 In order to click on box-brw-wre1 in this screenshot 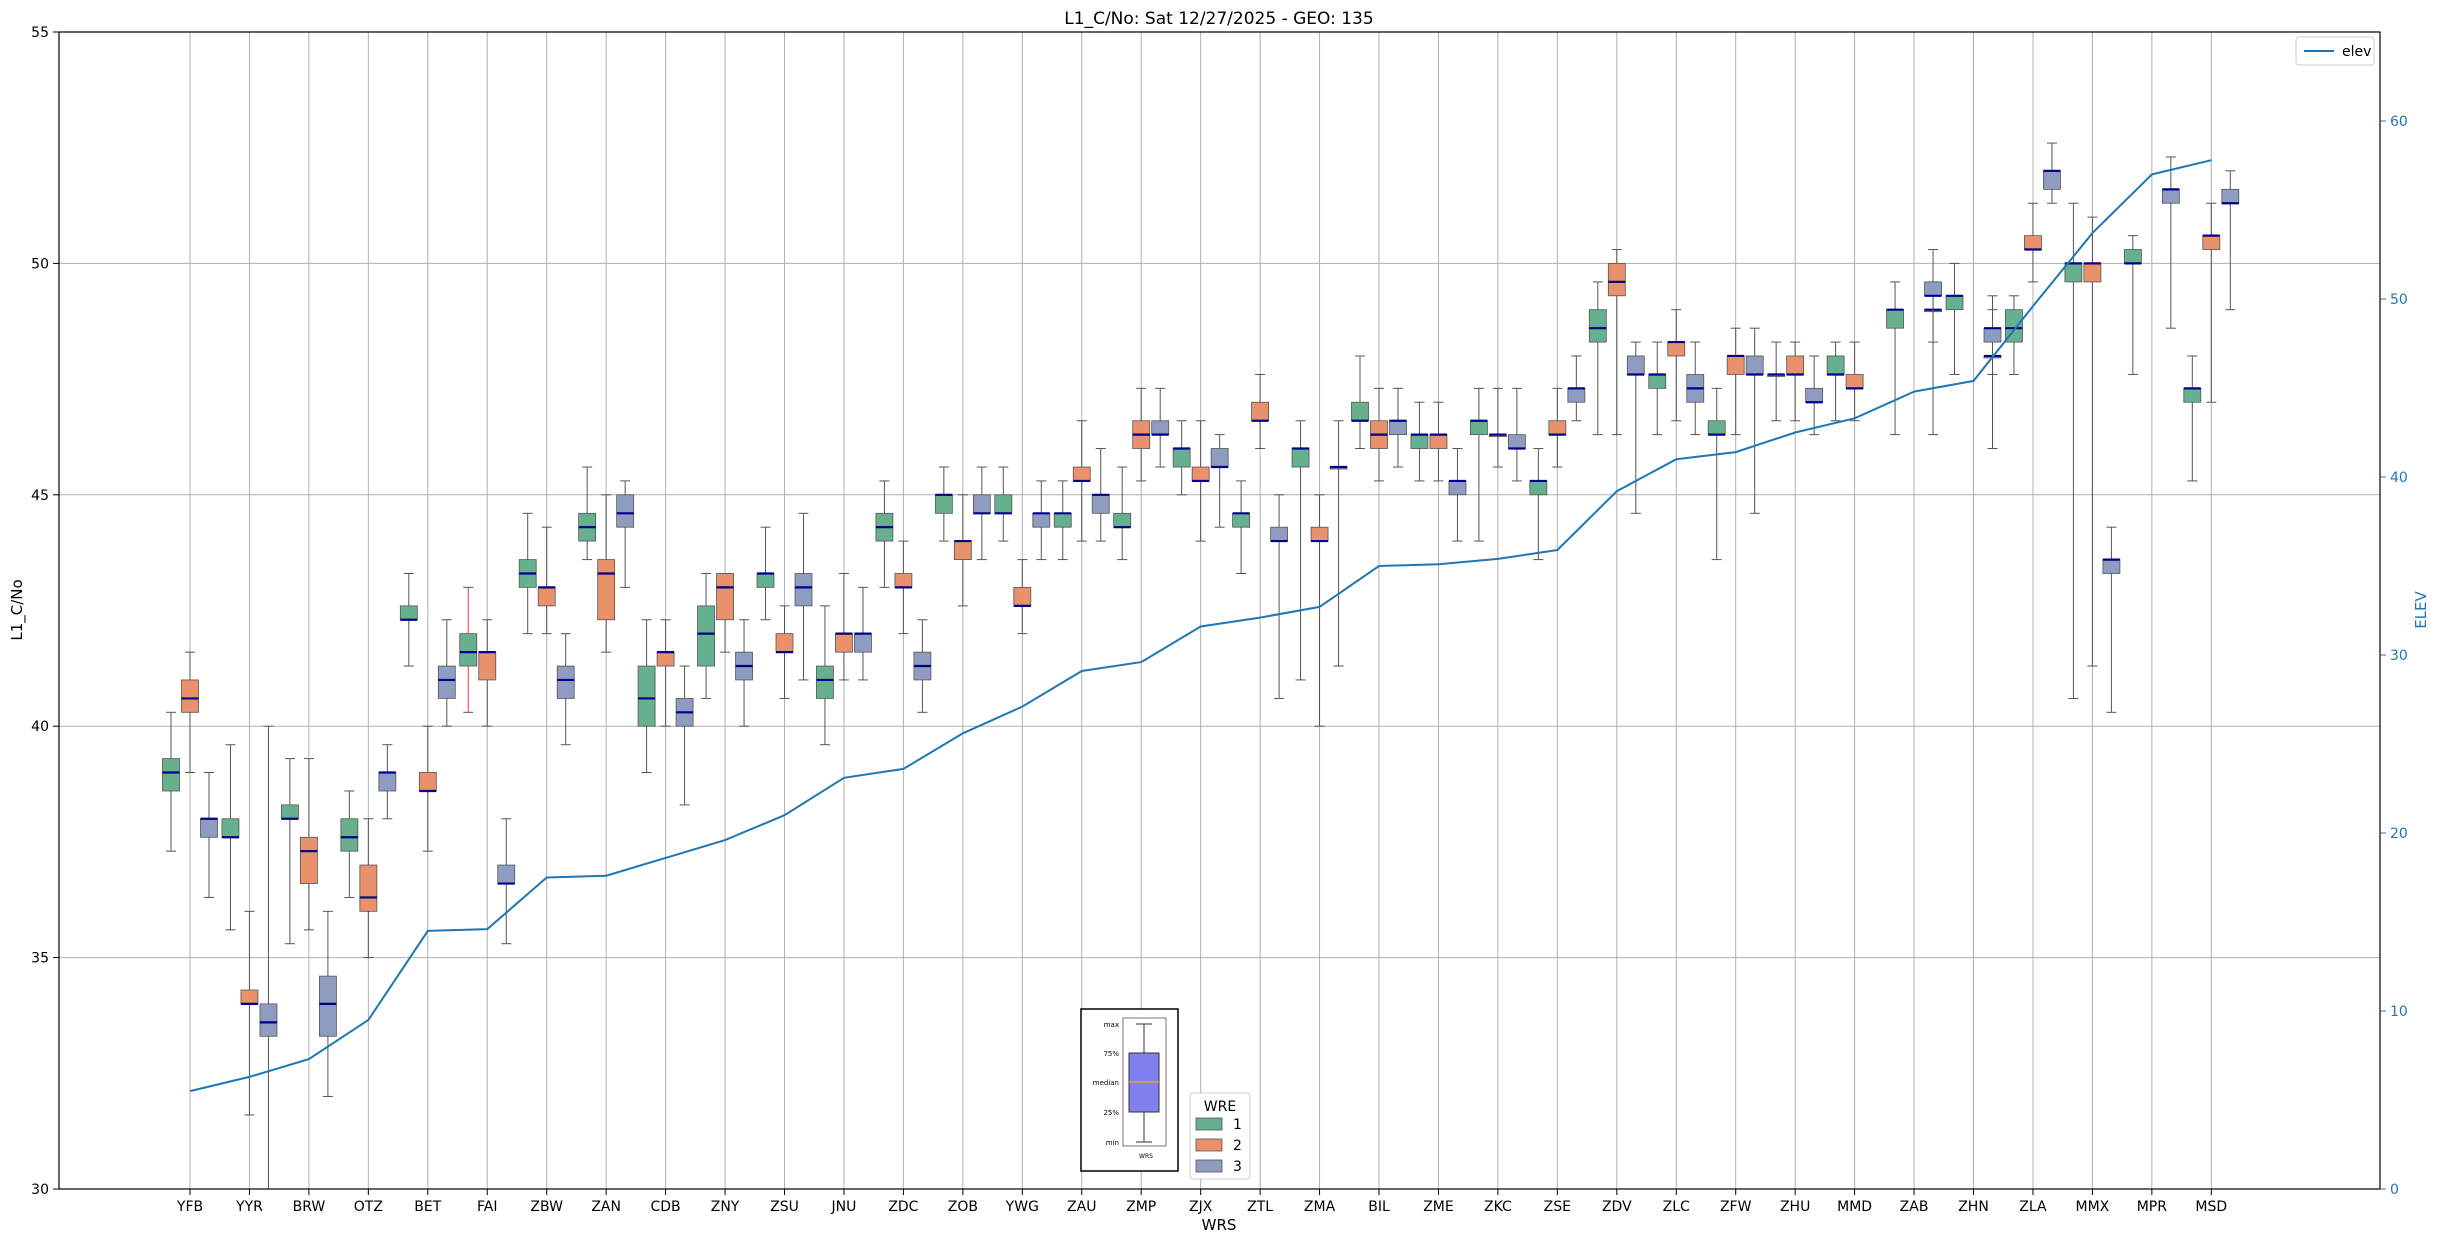, I will do `click(289, 851)`.